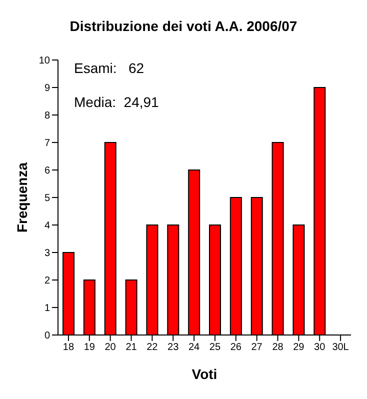  What do you see at coordinates (205, 374) in the screenshot?
I see `x-axis-title: Voti` at bounding box center [205, 374].